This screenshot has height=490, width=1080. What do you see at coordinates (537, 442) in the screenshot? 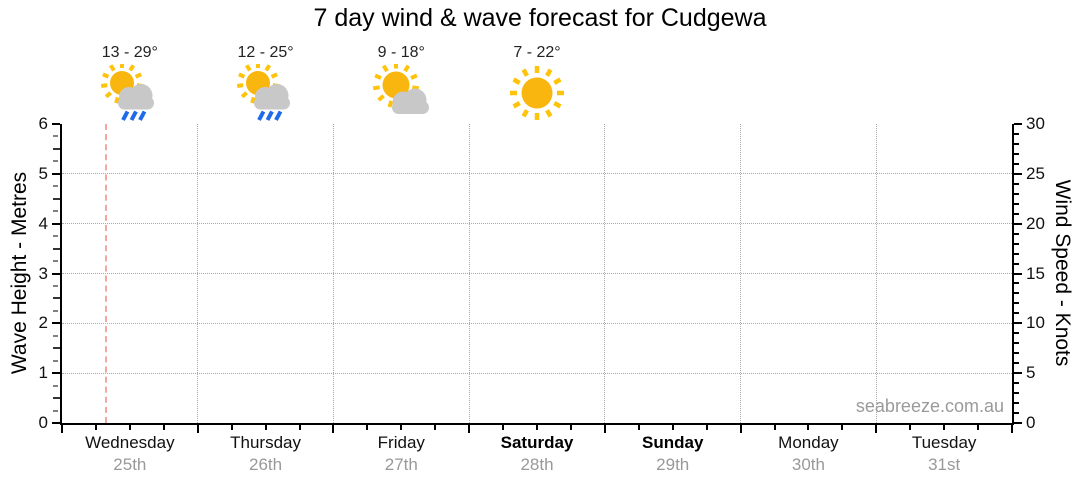
I see `x-axis-day-name: Saturday` at bounding box center [537, 442].